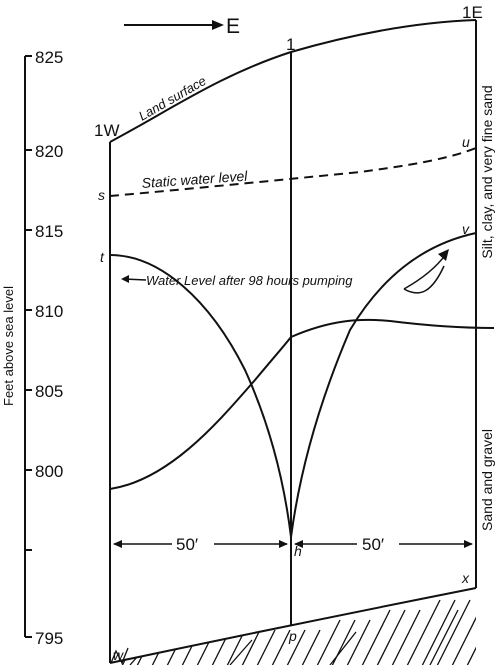 This screenshot has height=665, width=500. Describe the element at coordinates (174, 25) in the screenshot. I see `direction-arrow` at that location.